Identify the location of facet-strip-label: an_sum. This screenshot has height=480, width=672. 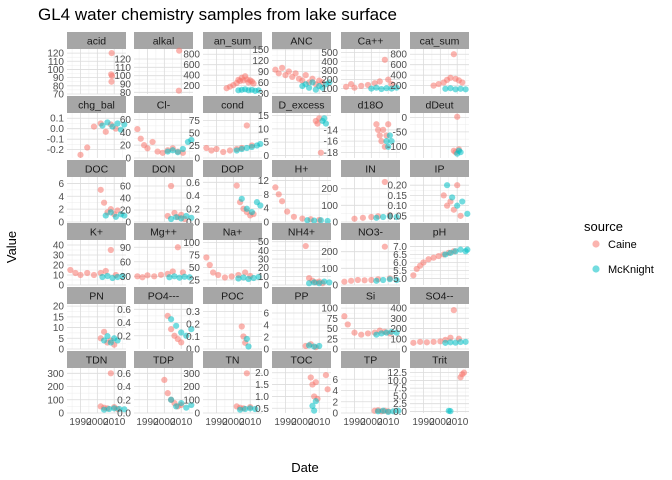
(233, 42).